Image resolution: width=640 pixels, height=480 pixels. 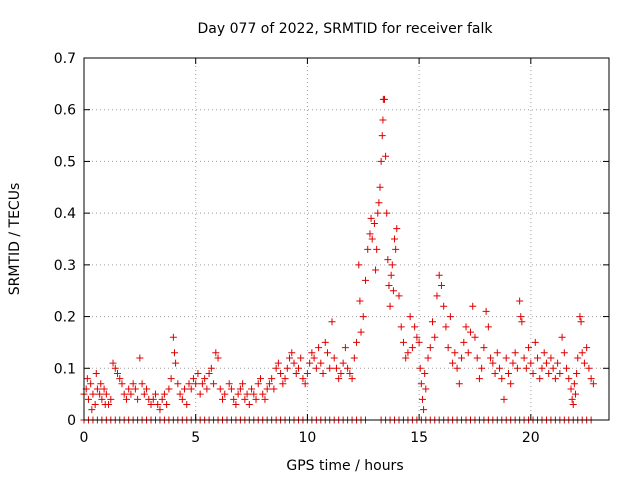 I want to click on x-tick-label: 10, so click(x=307, y=438).